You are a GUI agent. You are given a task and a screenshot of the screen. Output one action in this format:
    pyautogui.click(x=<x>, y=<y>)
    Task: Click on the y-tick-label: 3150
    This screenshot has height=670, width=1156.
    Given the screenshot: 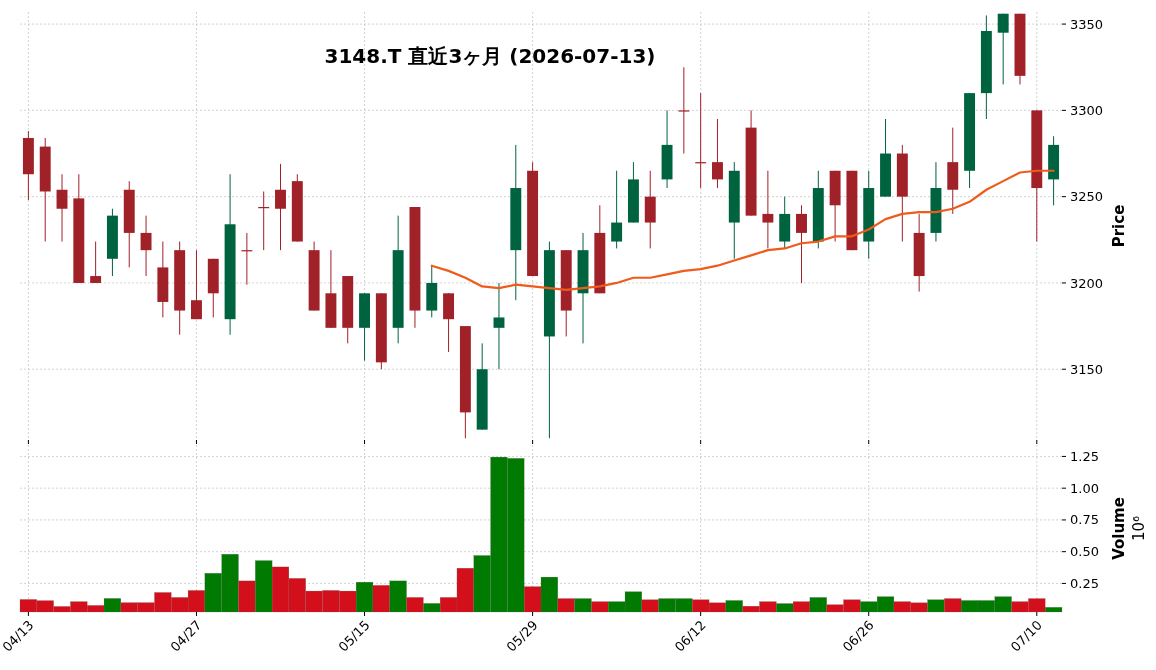 What is the action you would take?
    pyautogui.click(x=1087, y=369)
    